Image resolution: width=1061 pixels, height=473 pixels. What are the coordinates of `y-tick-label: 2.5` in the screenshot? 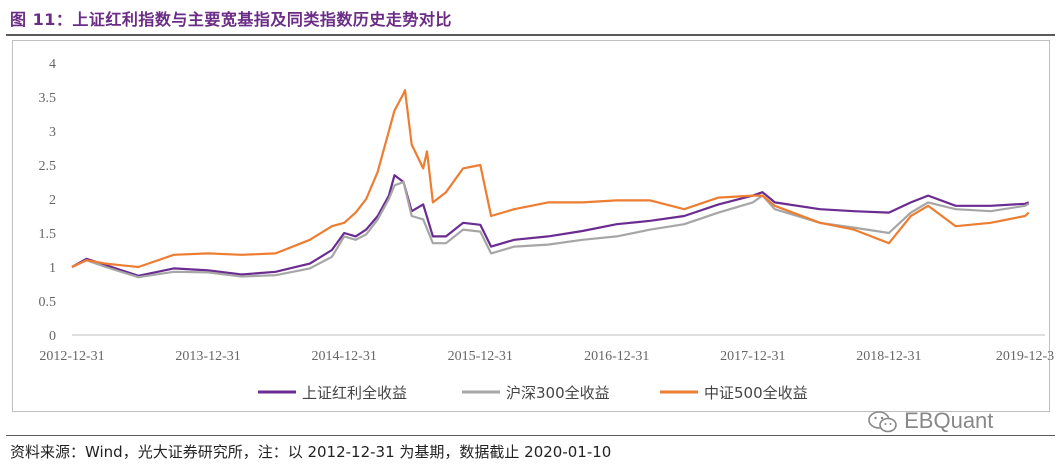 It's located at (48, 166).